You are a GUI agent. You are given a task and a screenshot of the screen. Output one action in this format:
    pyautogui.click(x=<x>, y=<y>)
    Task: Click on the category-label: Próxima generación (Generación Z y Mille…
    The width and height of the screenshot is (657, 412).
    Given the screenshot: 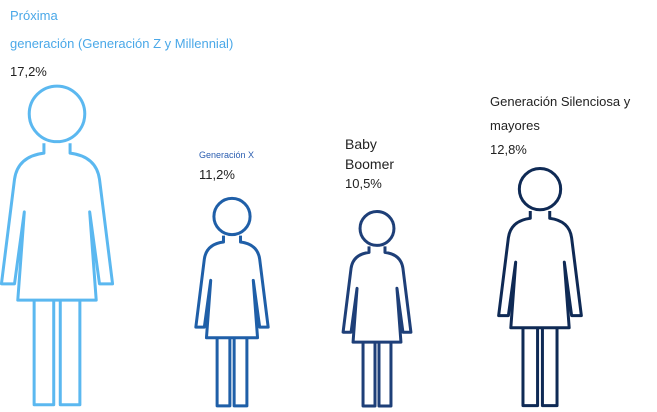 What is the action you would take?
    pyautogui.click(x=122, y=29)
    